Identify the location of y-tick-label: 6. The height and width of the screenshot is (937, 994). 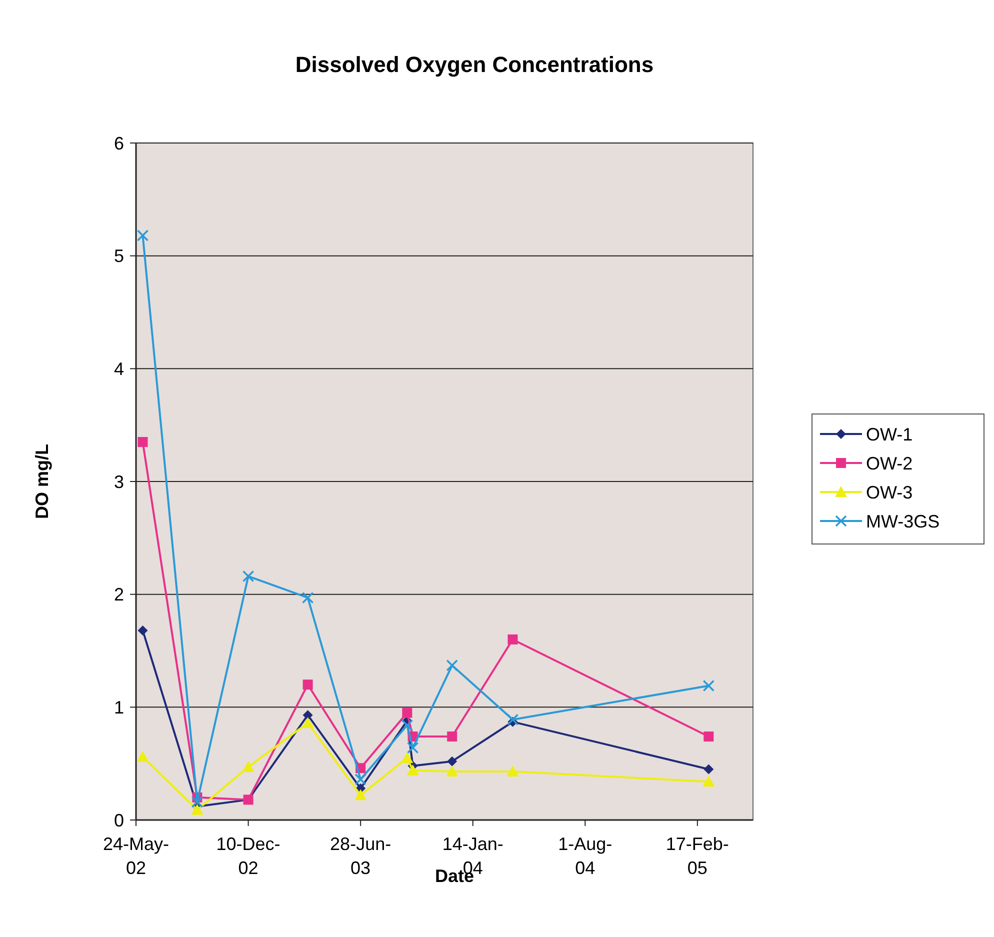
(119, 143).